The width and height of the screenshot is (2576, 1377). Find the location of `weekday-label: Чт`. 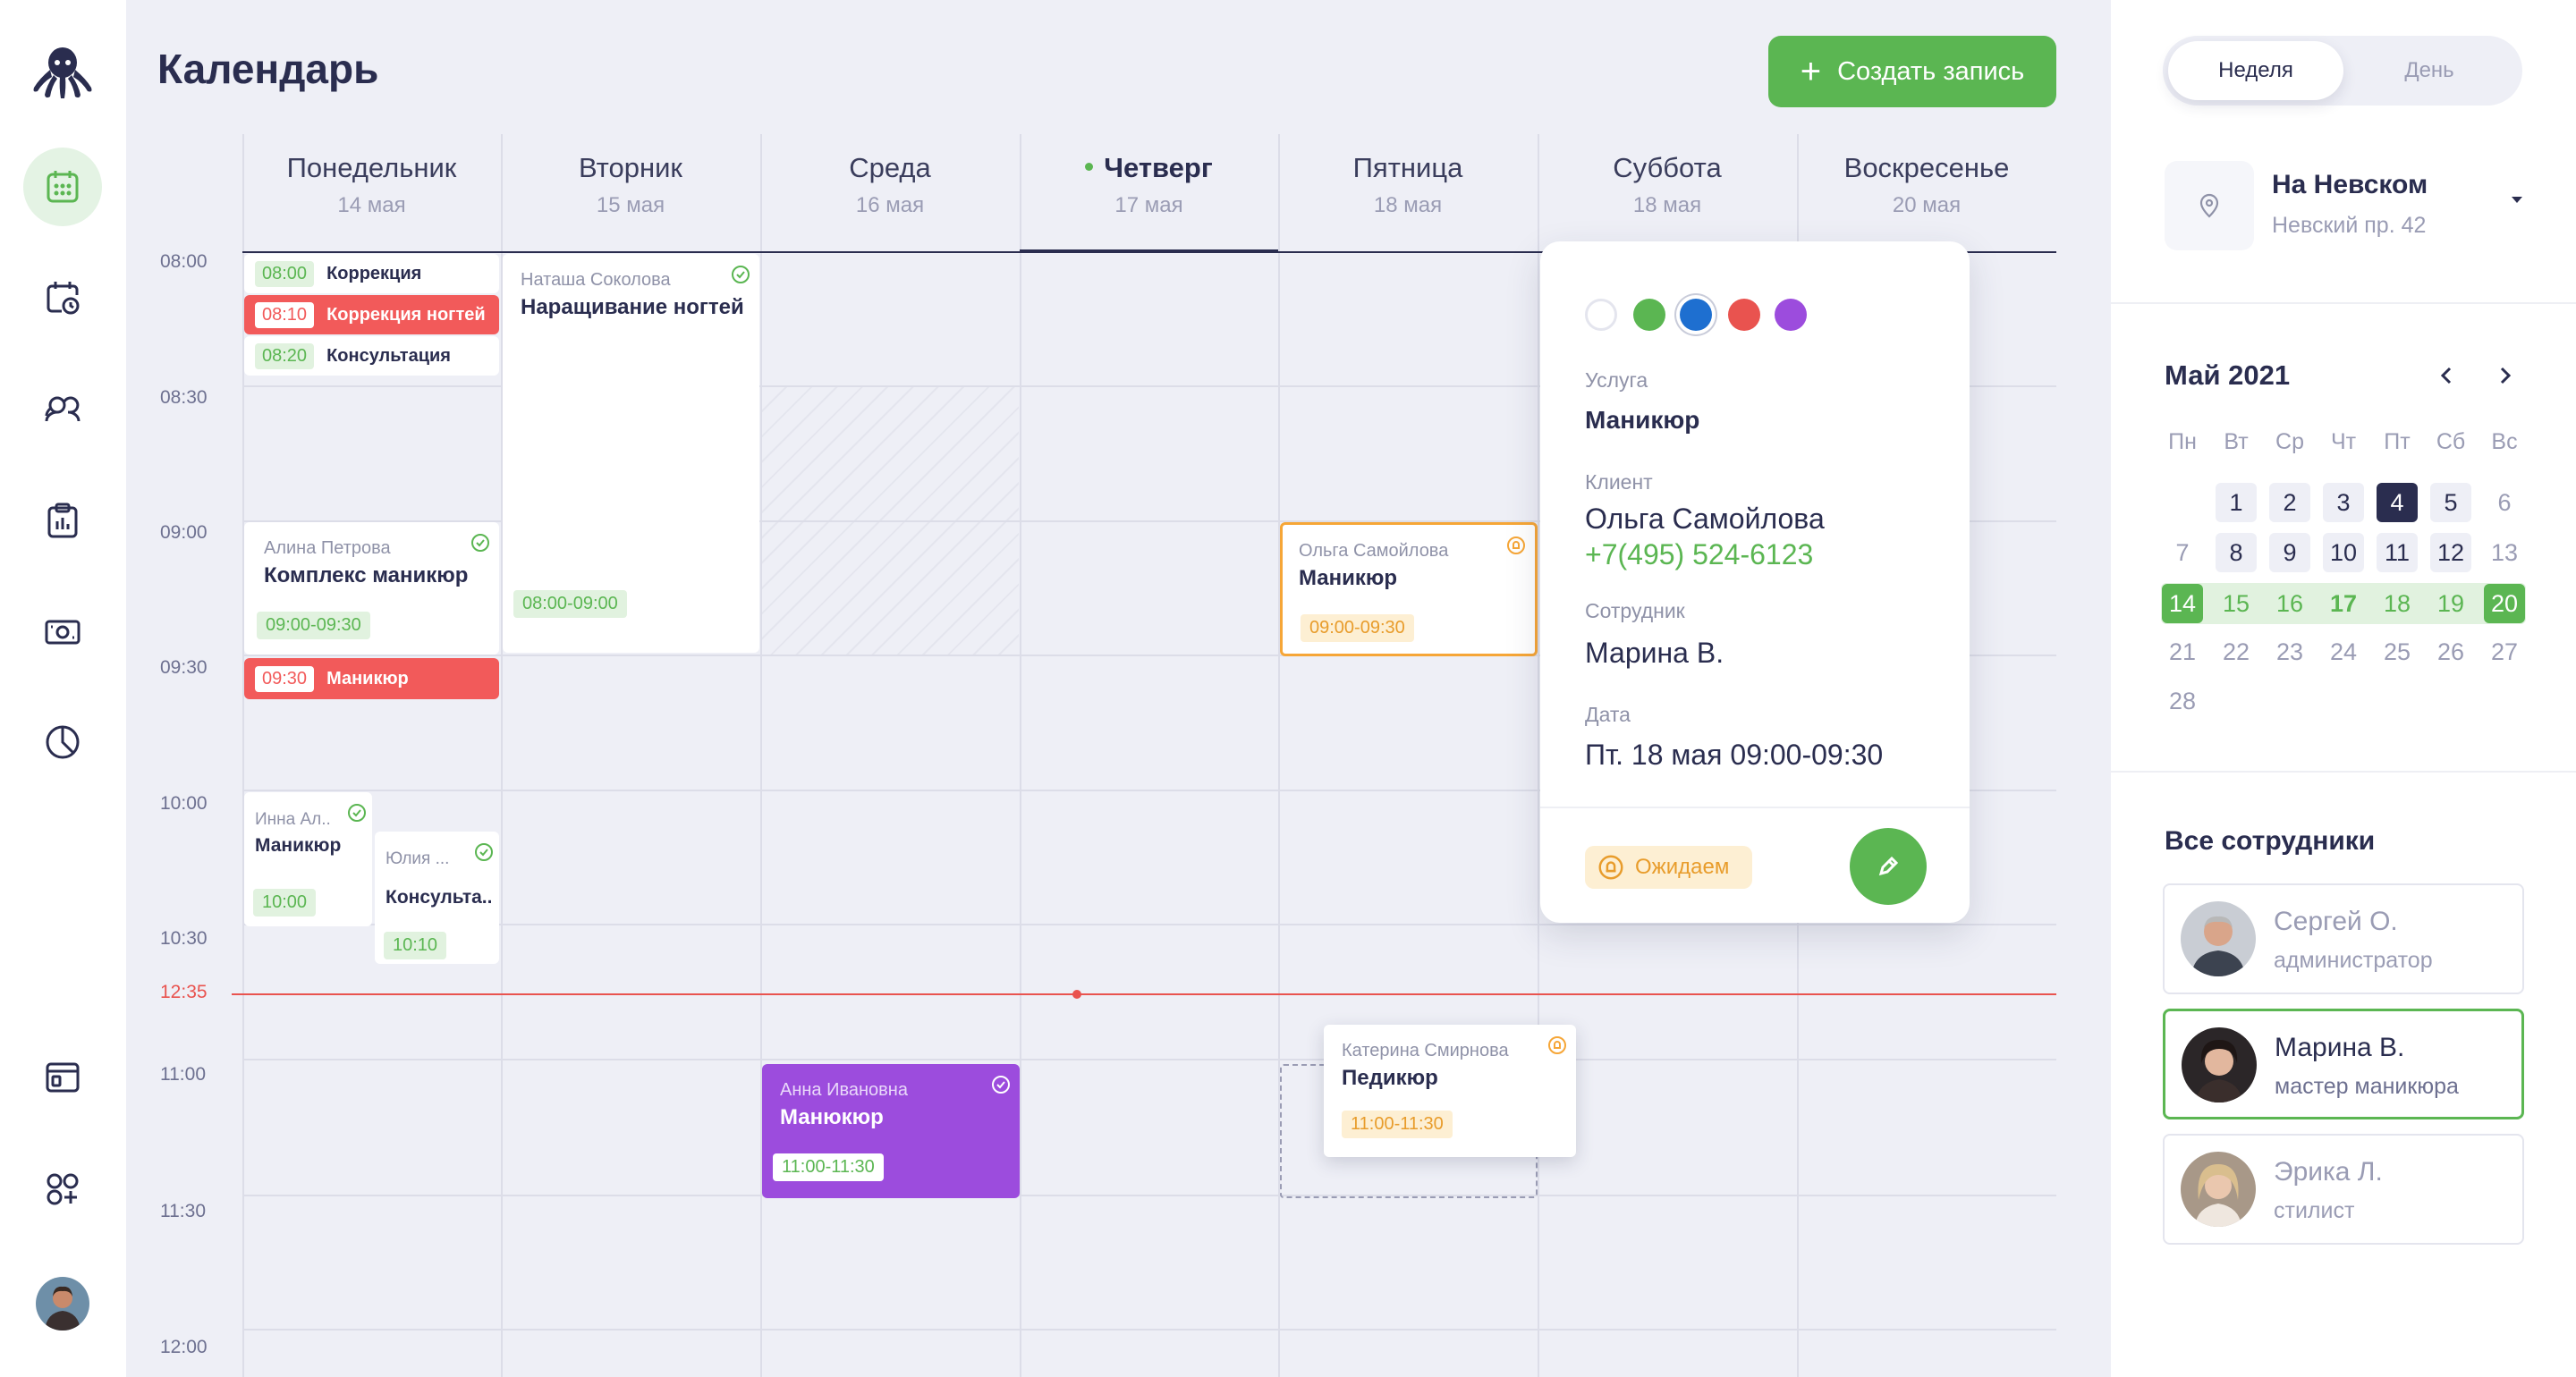

weekday-label: Чт is located at coordinates (2343, 441).